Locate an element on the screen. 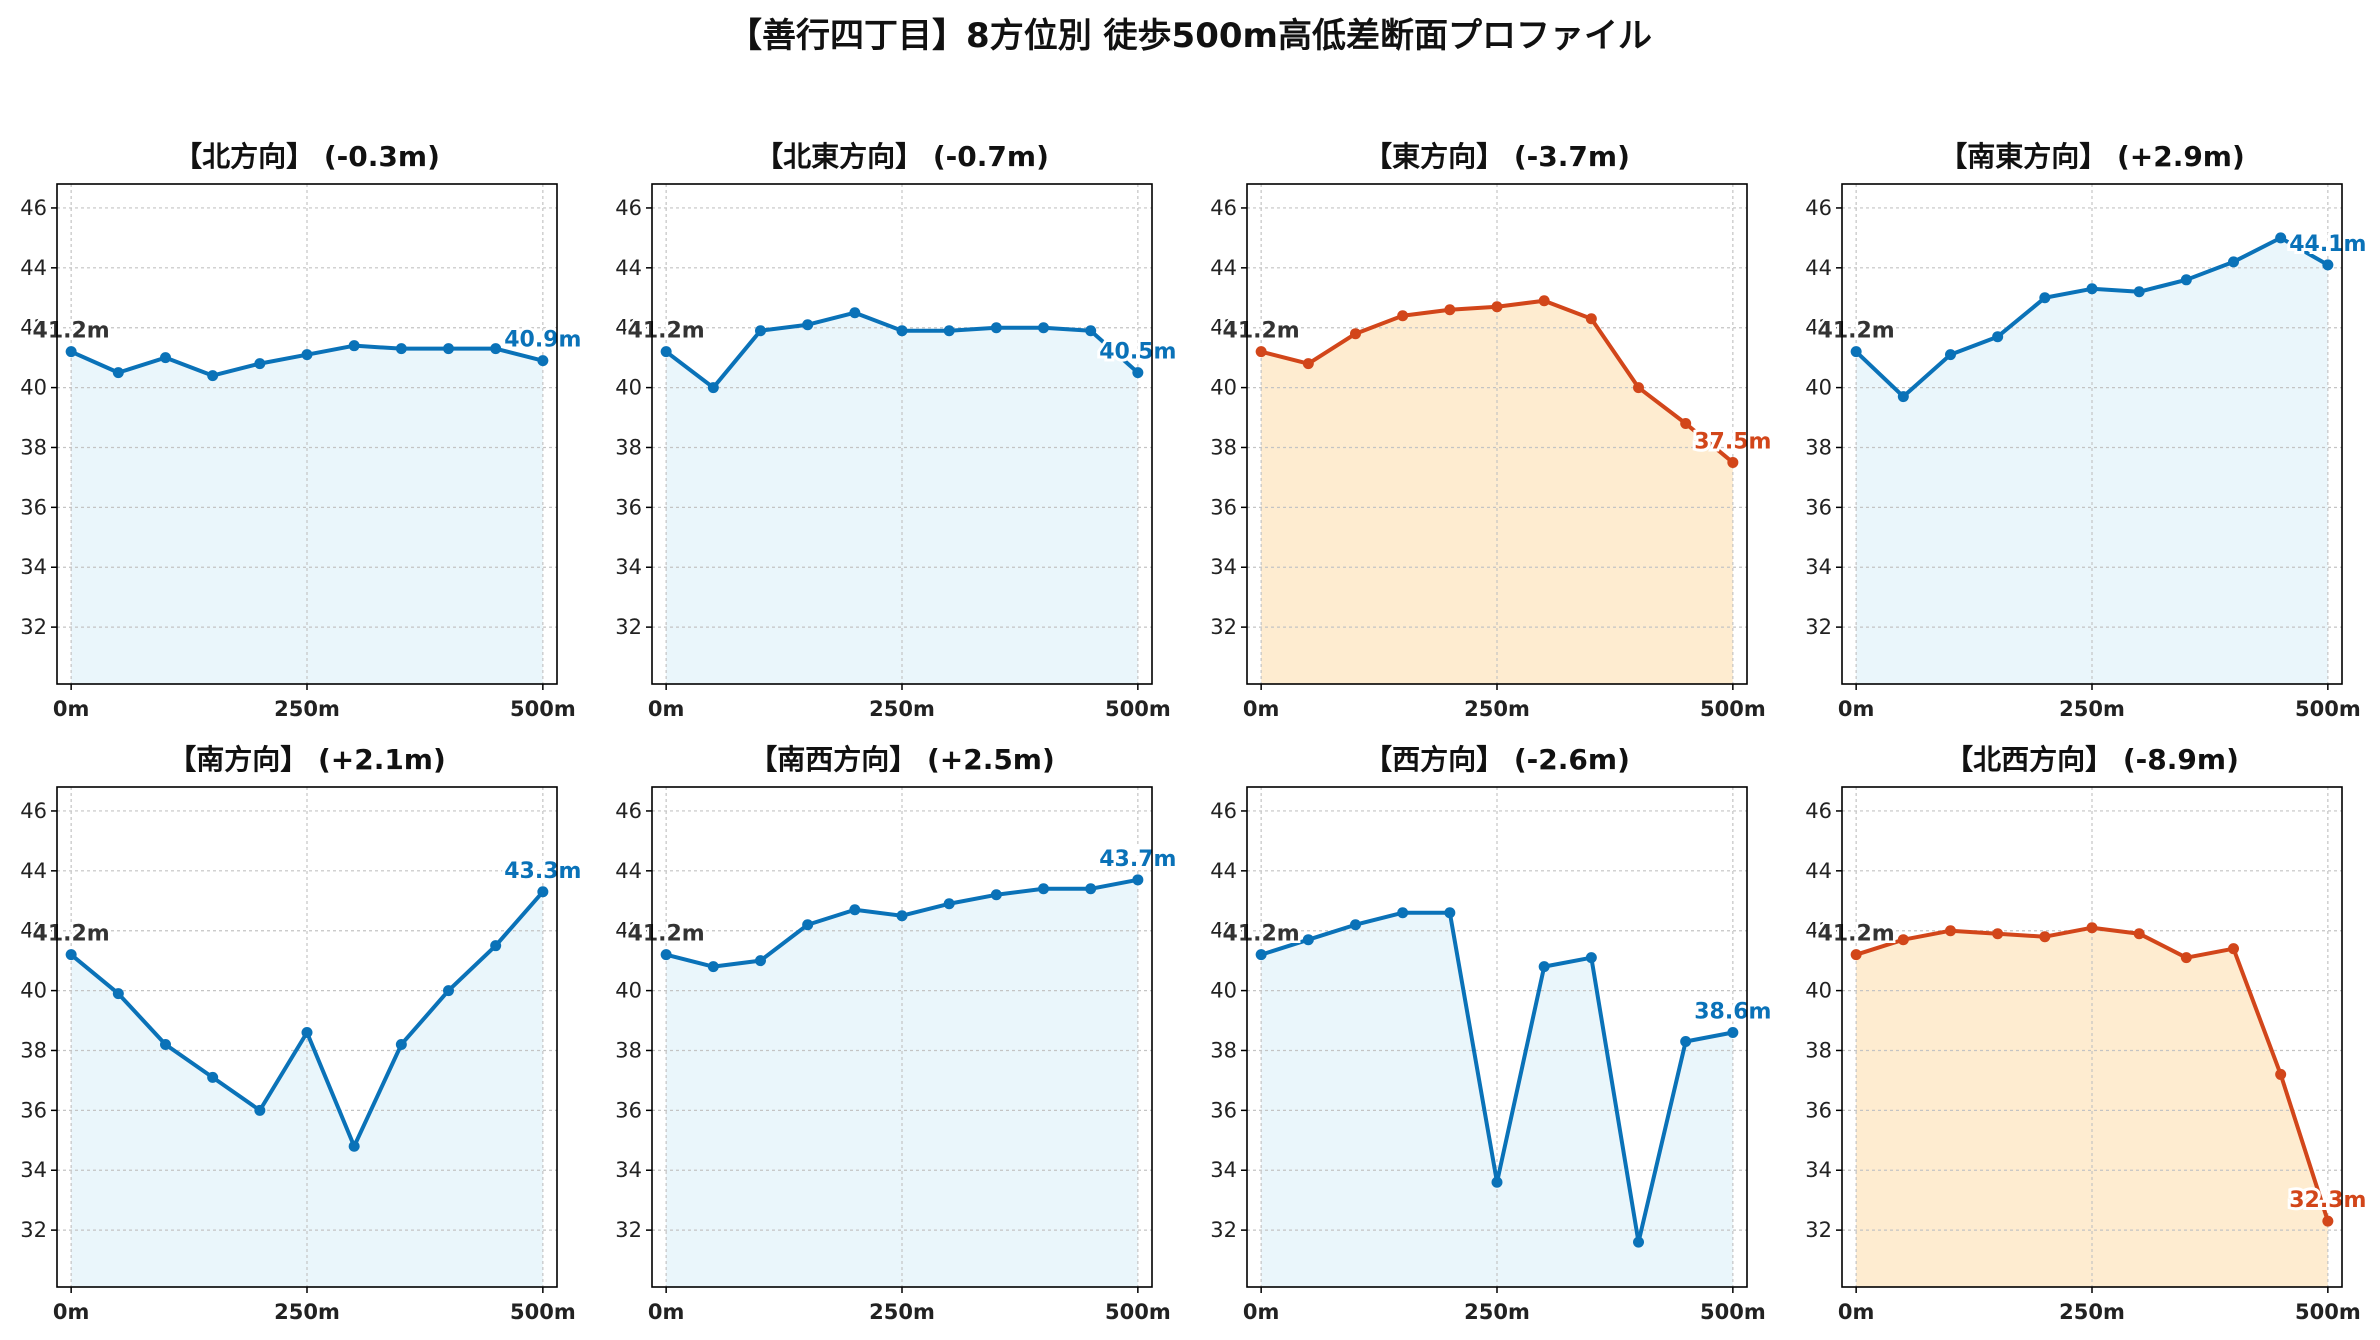 This screenshot has height=1340, width=2380. panel-title: 【東方向】 (-3.7m) is located at coordinates (1497, 156).